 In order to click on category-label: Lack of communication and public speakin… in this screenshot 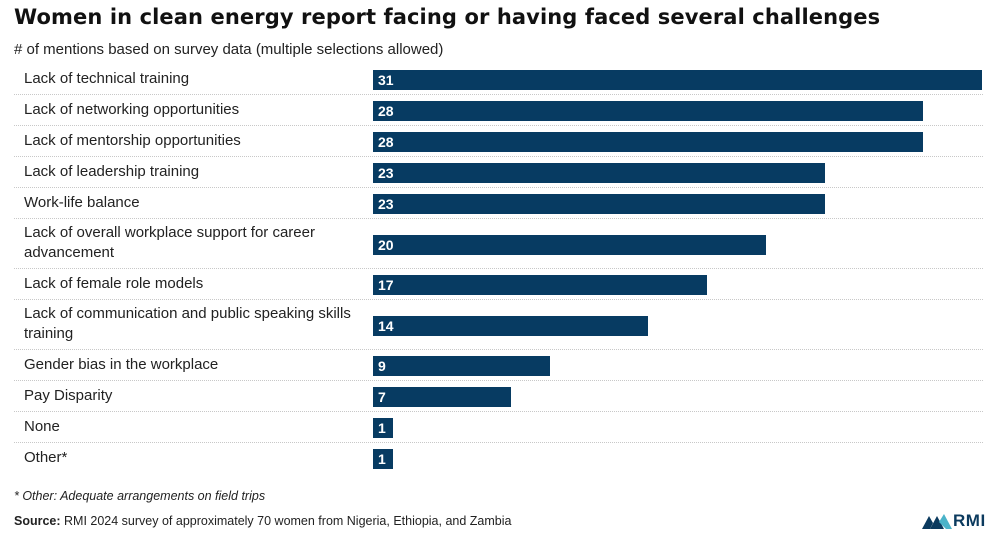, I will do `click(187, 323)`.